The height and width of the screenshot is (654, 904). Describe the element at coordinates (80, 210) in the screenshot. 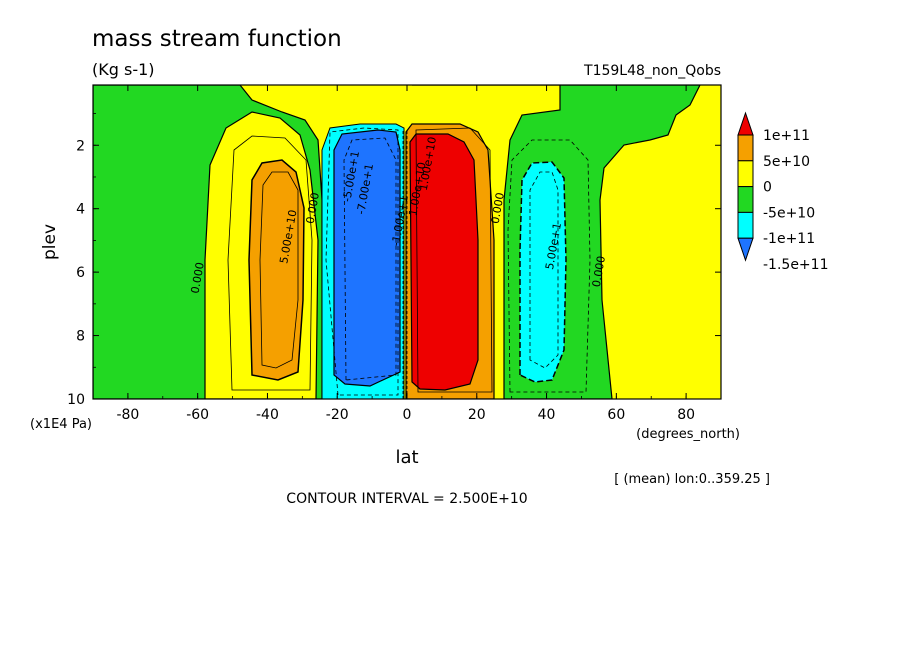

I see `y-tick-label: 4` at that location.